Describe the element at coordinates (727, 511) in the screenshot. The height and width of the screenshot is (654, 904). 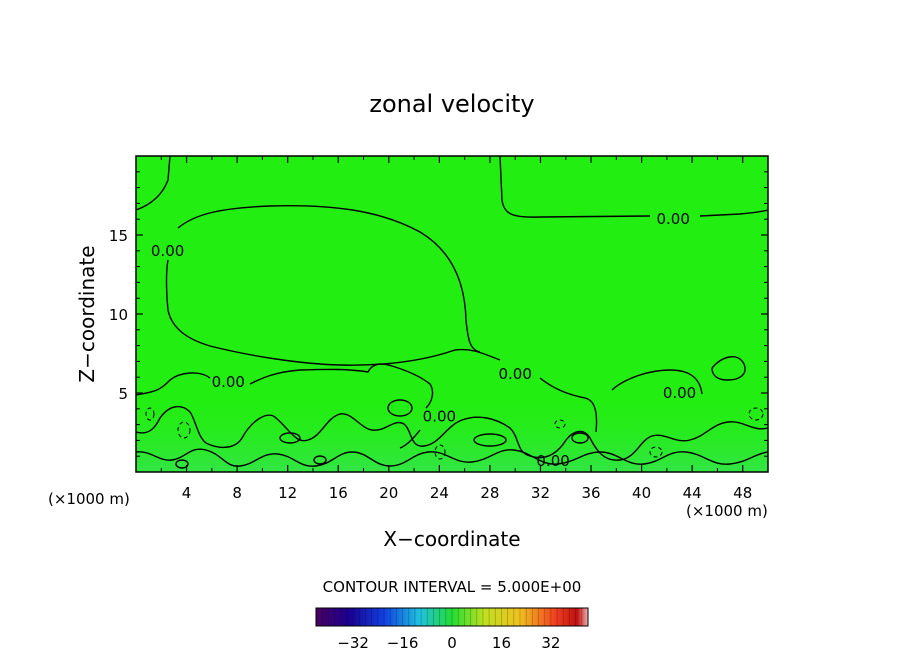
I see `x-unit-right: (×1000 m)` at that location.